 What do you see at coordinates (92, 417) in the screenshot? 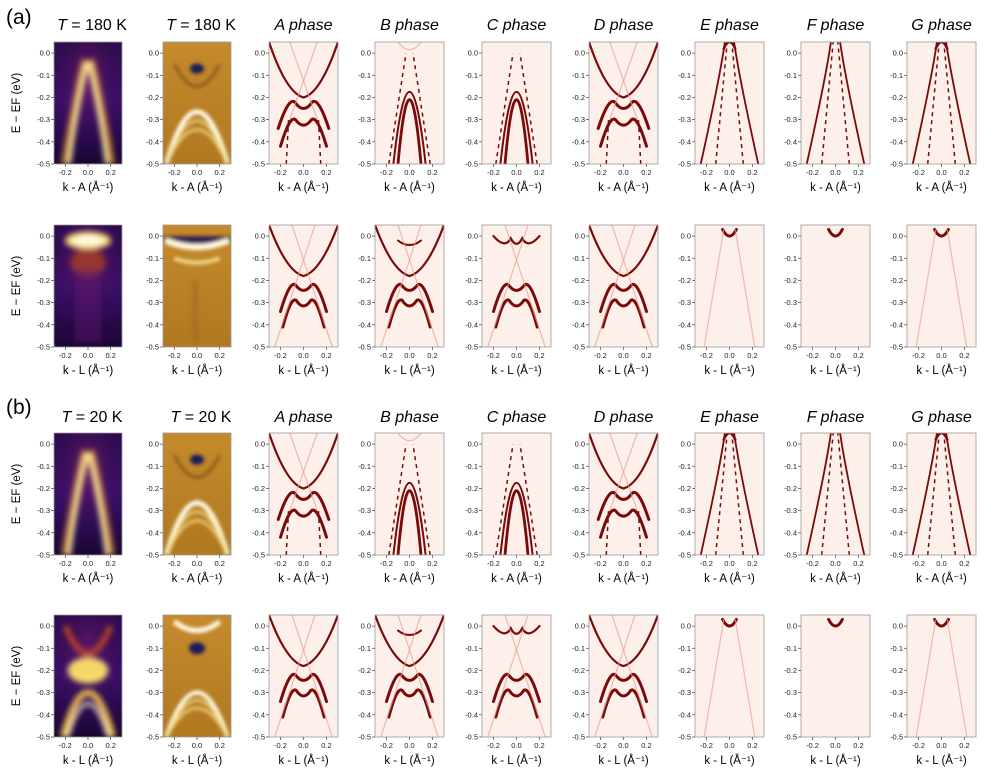
I see `column-title: T = 20 K` at bounding box center [92, 417].